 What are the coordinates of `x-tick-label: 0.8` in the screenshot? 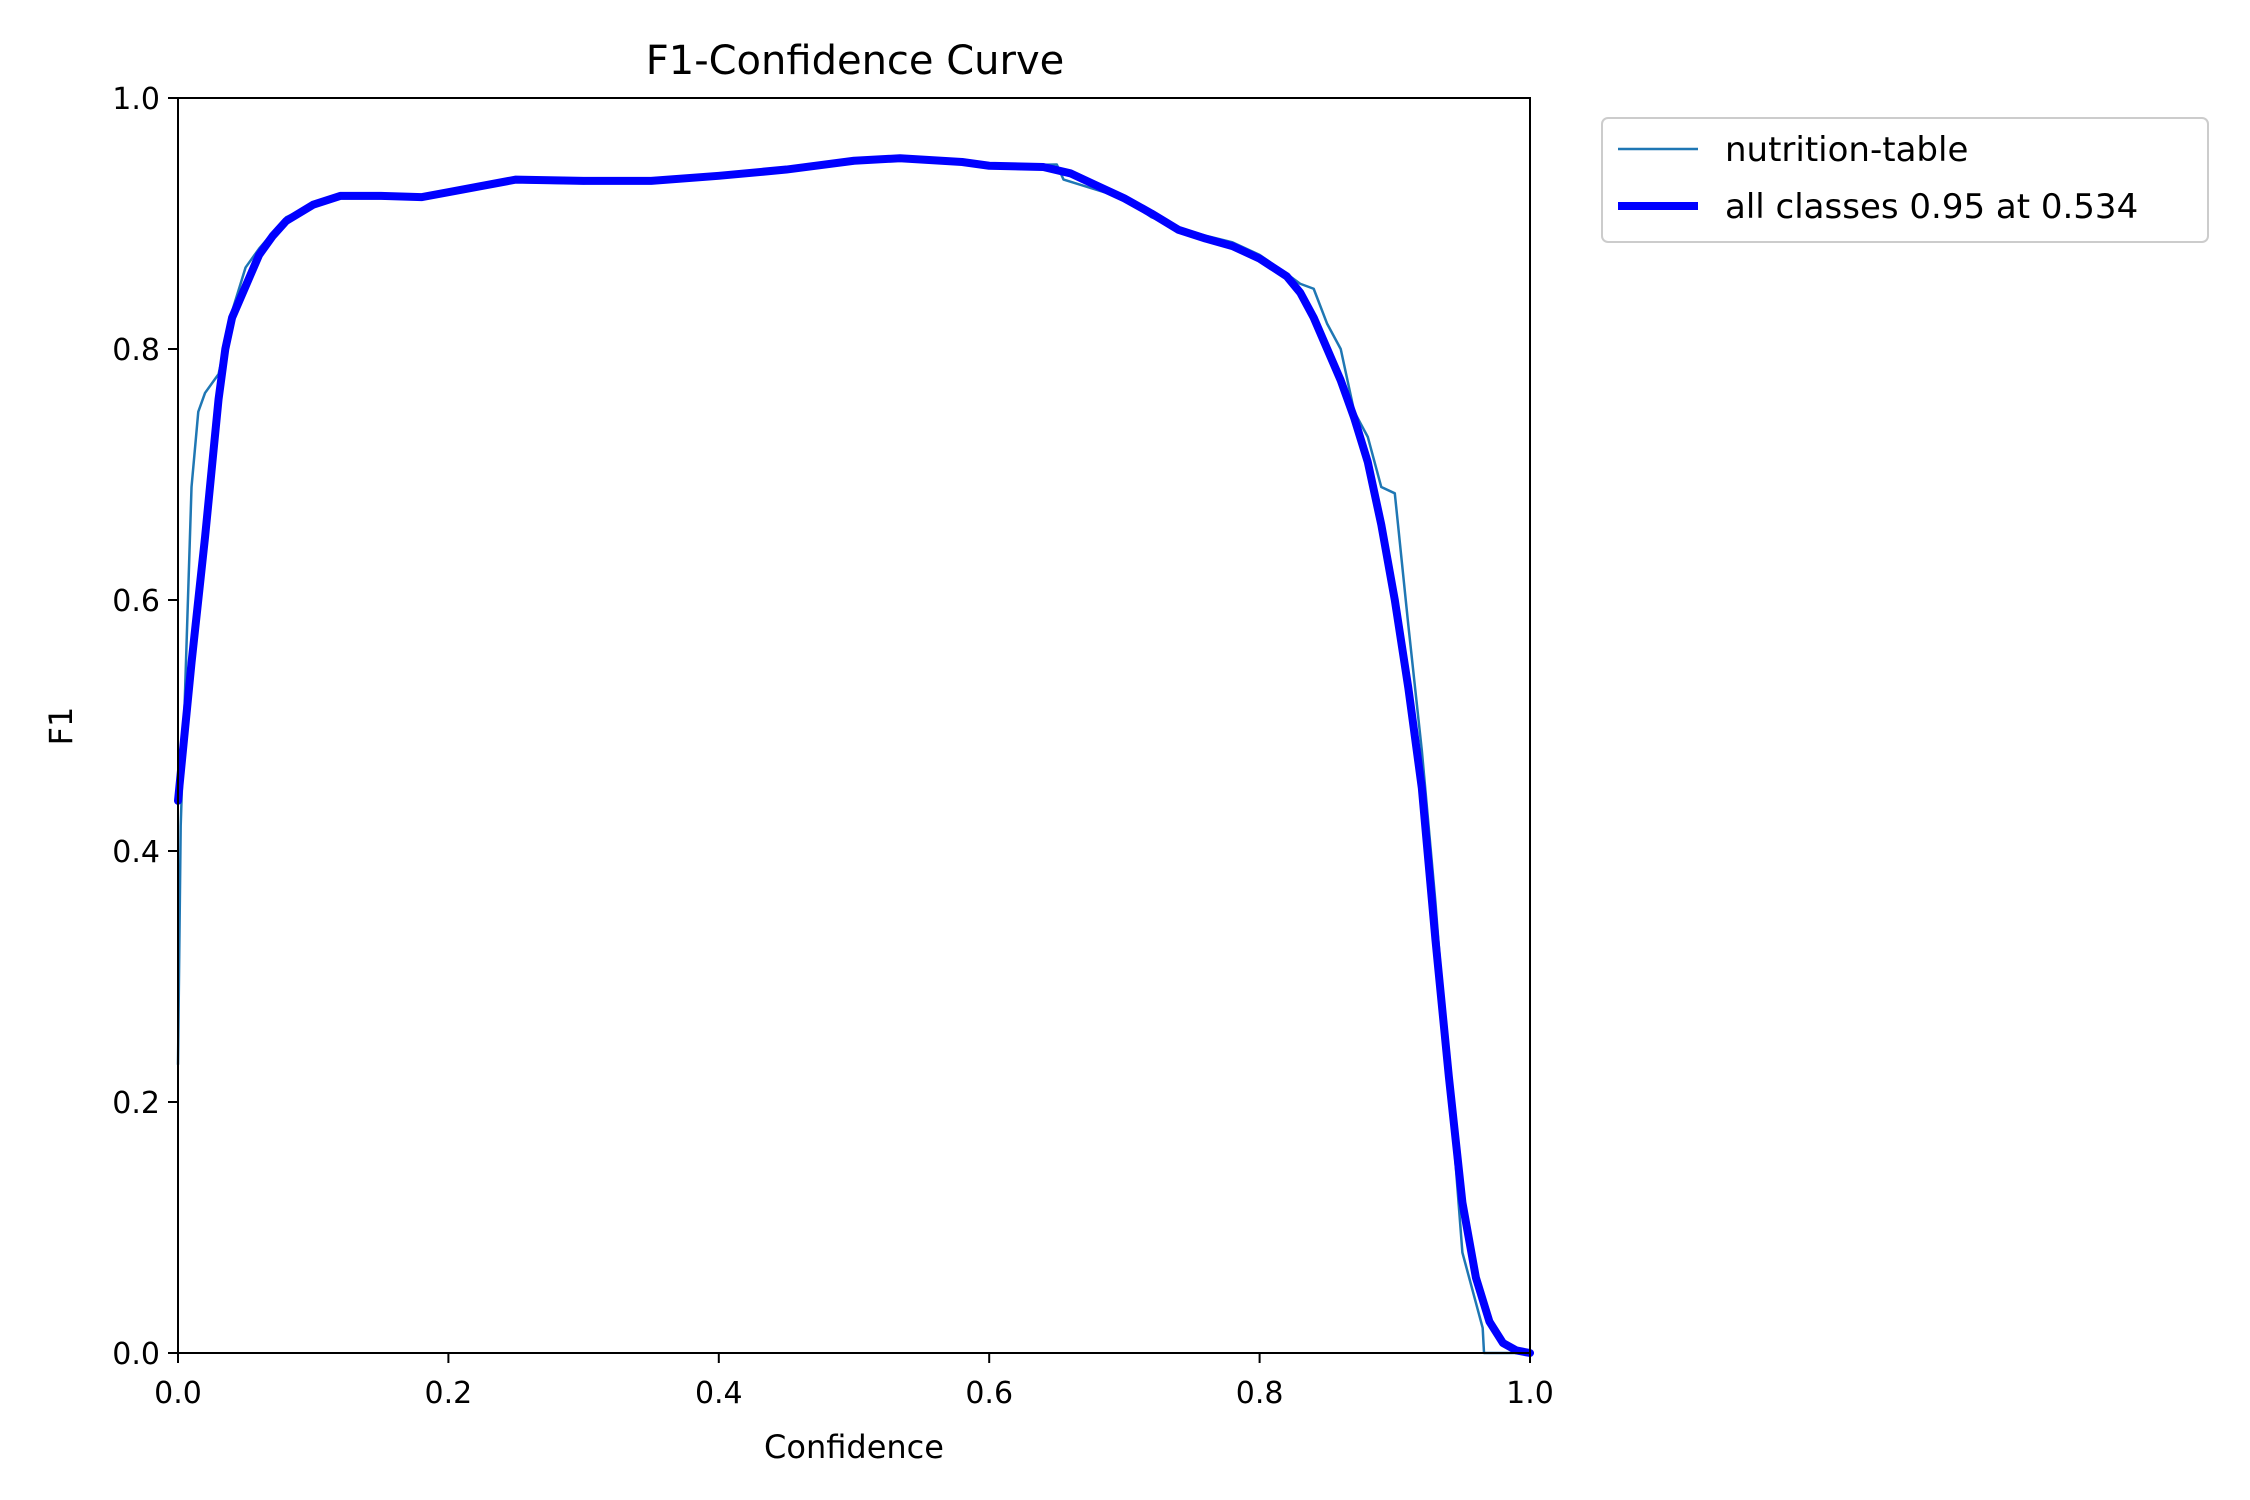 It's located at (1260, 1393).